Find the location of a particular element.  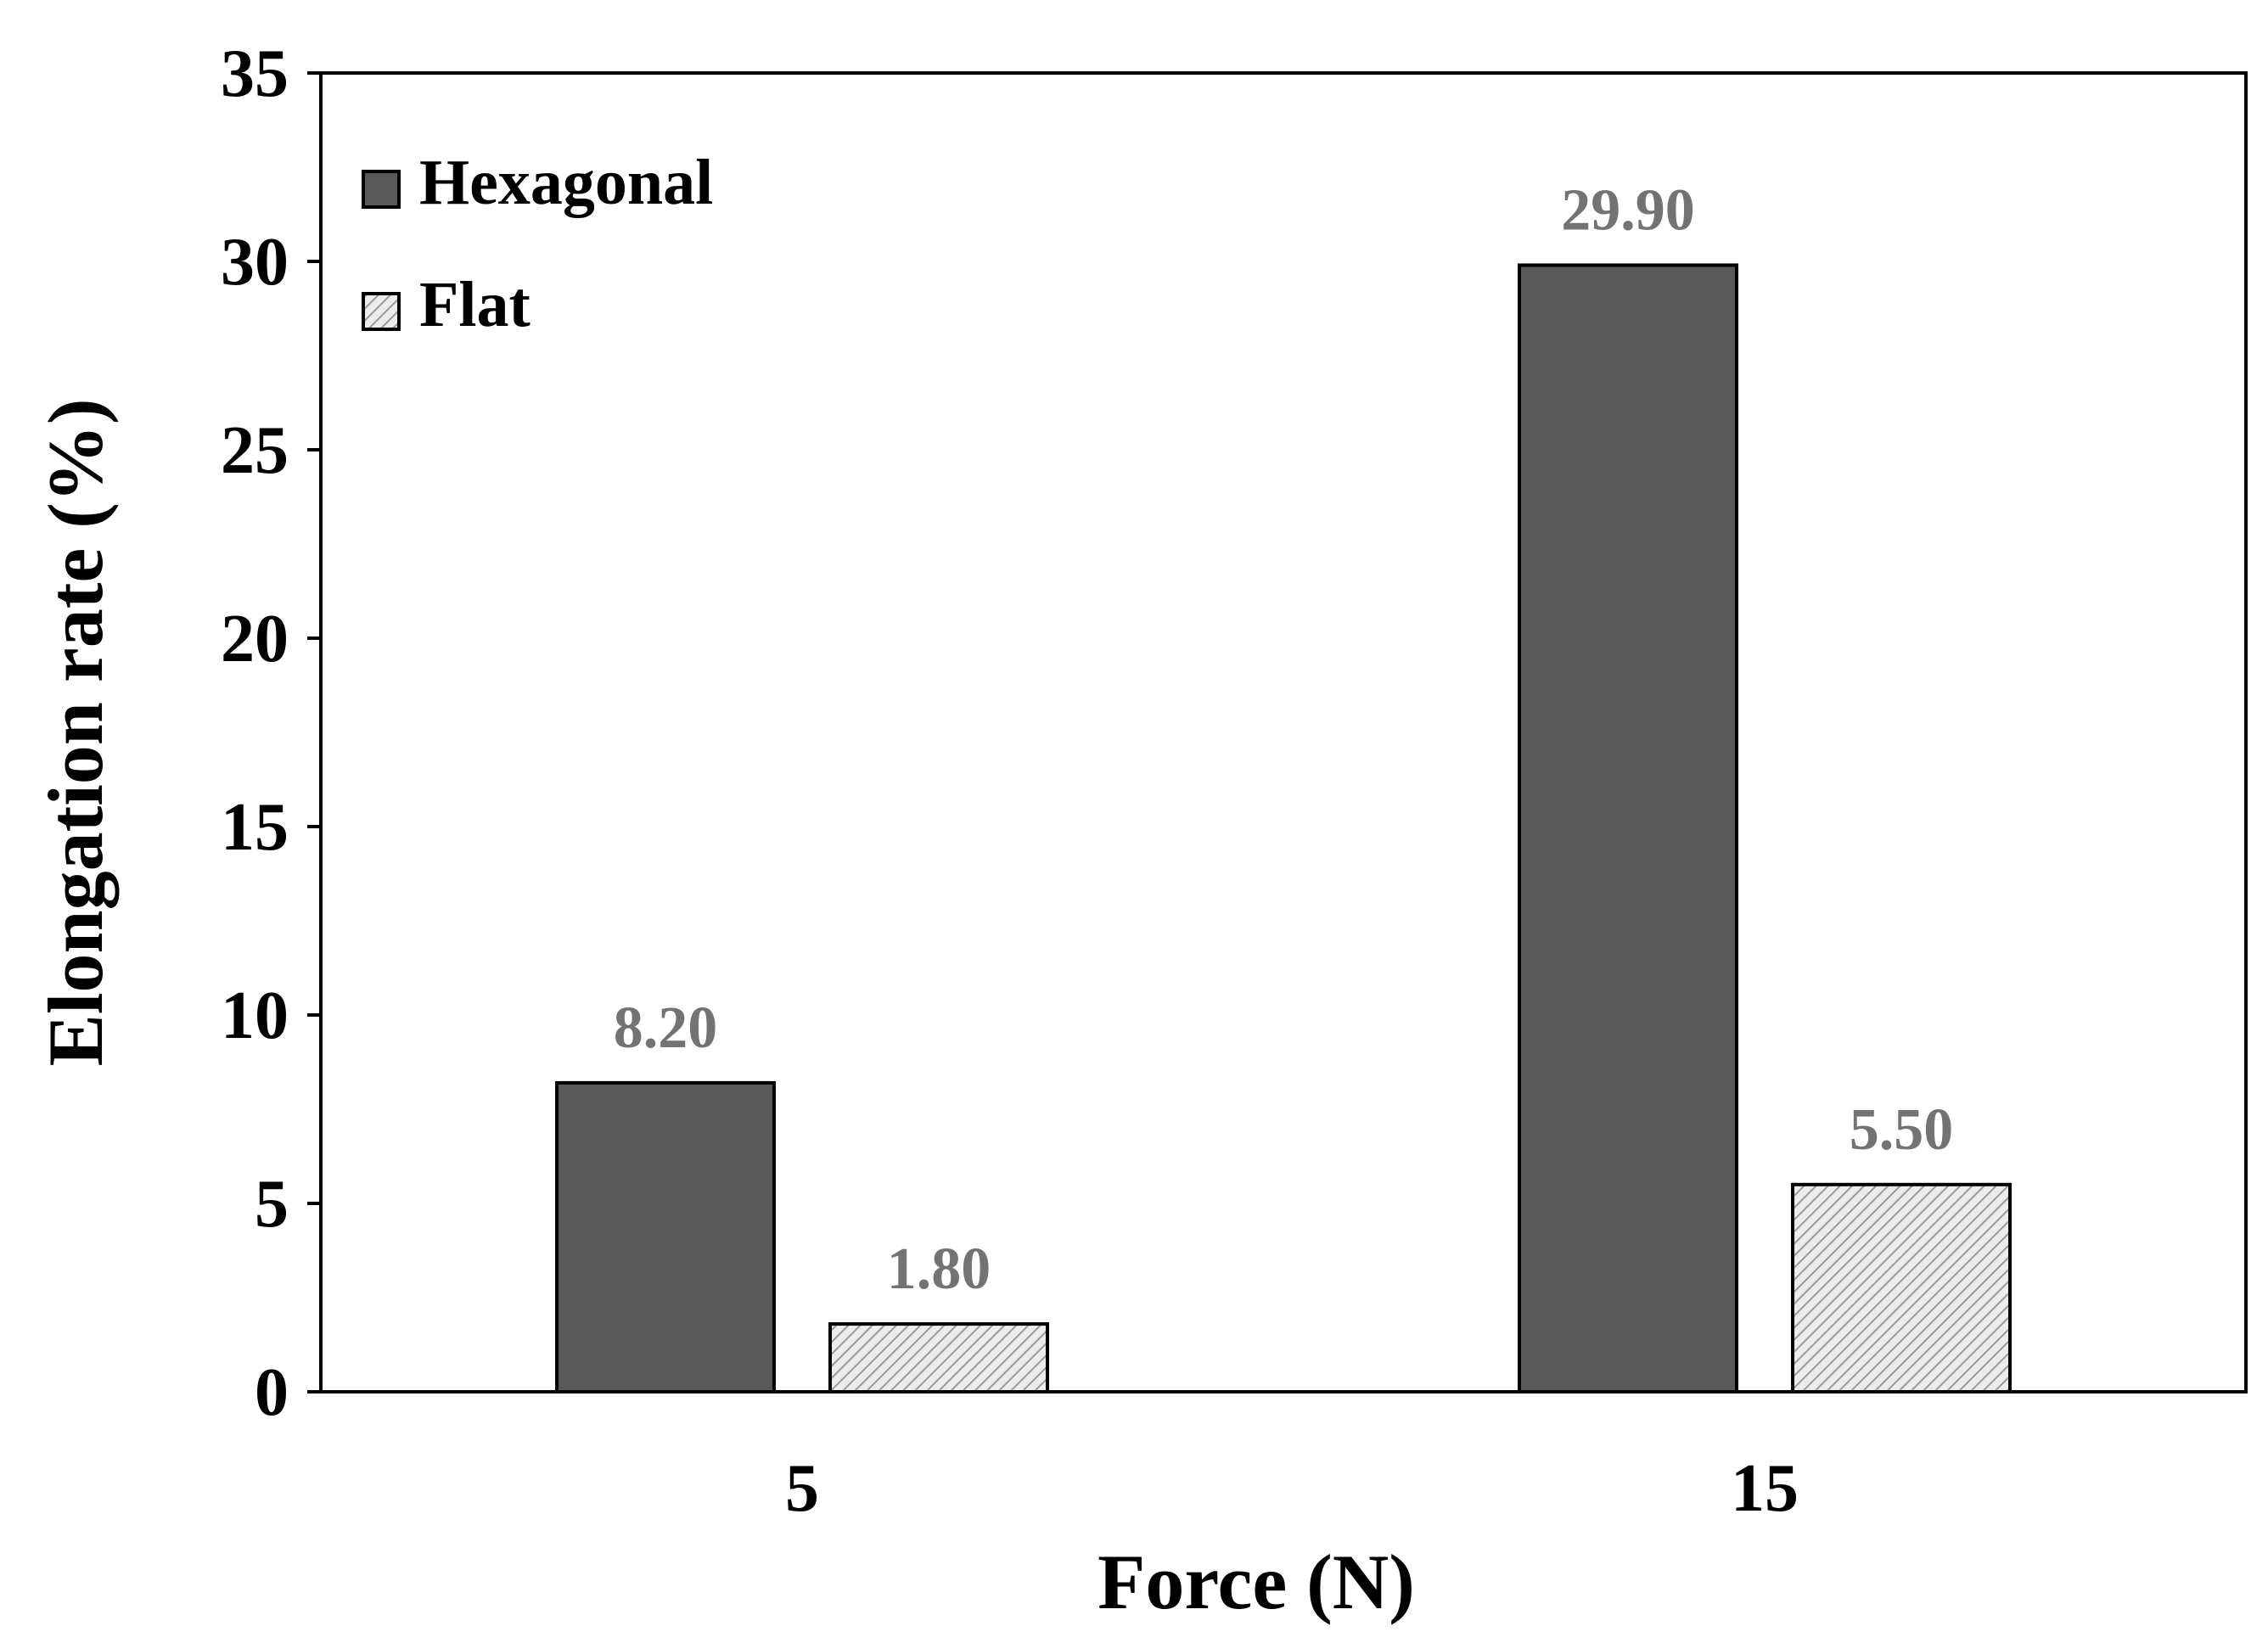

y-axis-title: Elongation rate (%) is located at coordinates (75, 732).